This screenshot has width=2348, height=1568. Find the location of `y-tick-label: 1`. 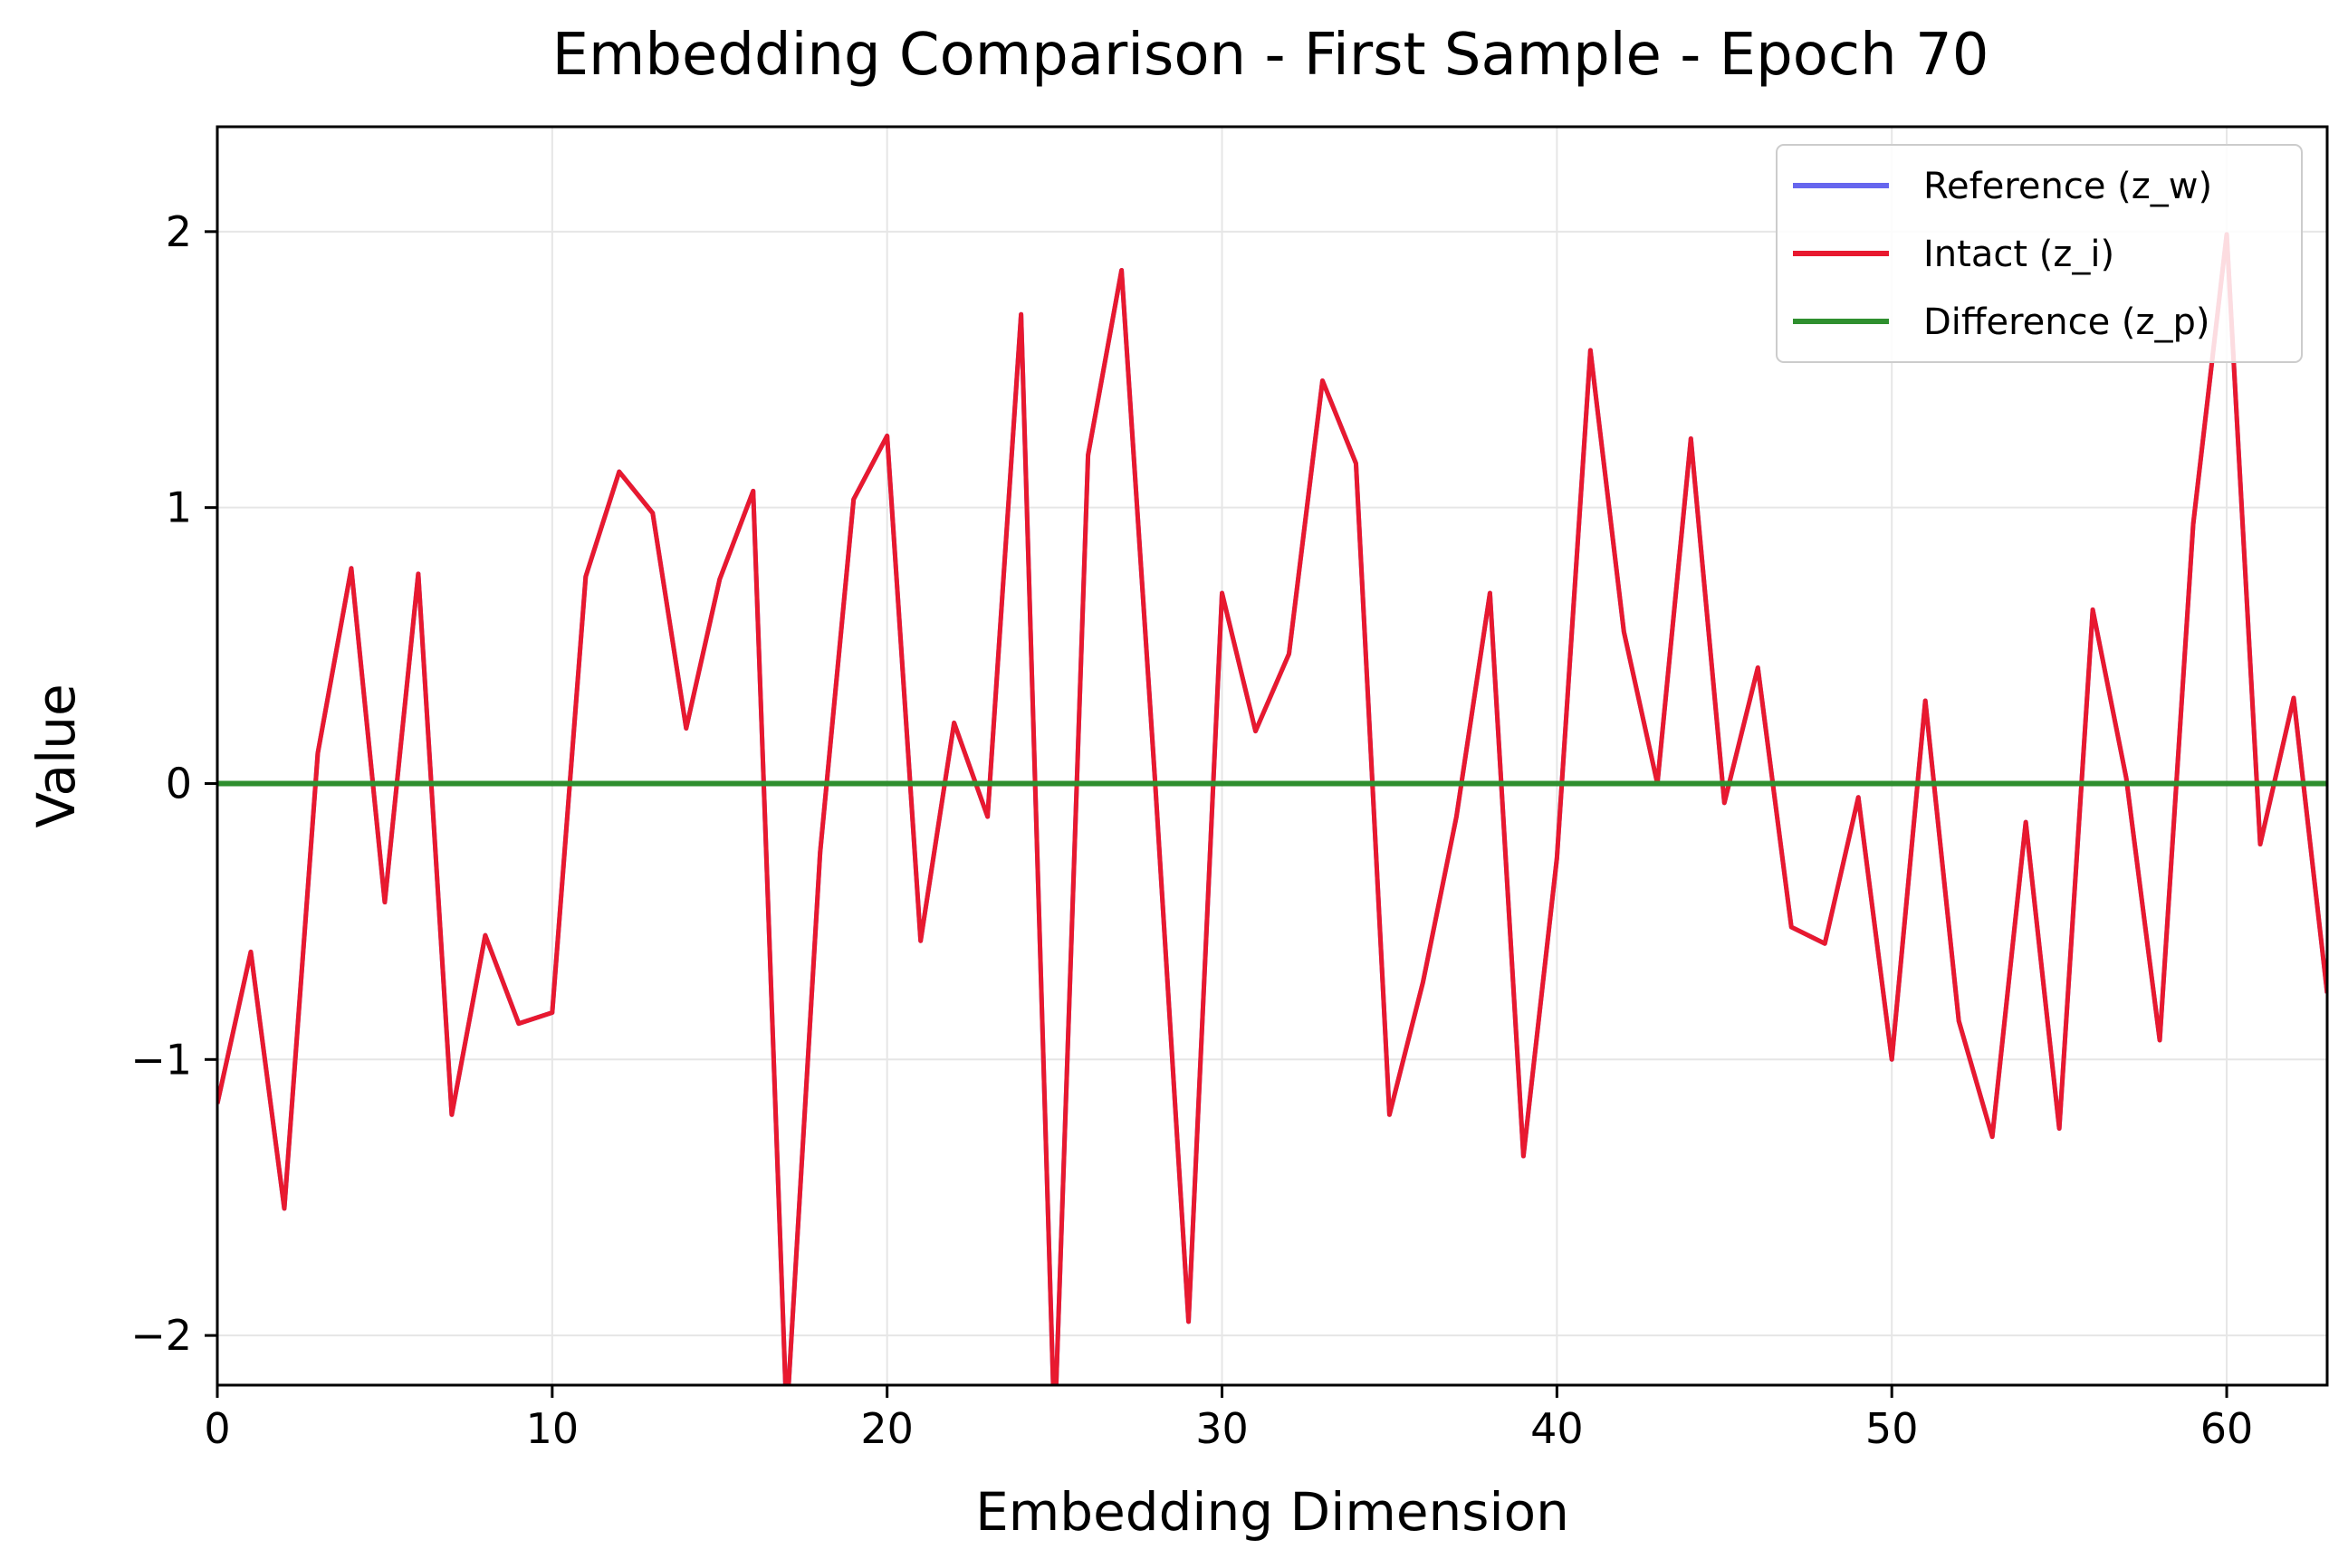

y-tick-label: 1 is located at coordinates (179, 507).